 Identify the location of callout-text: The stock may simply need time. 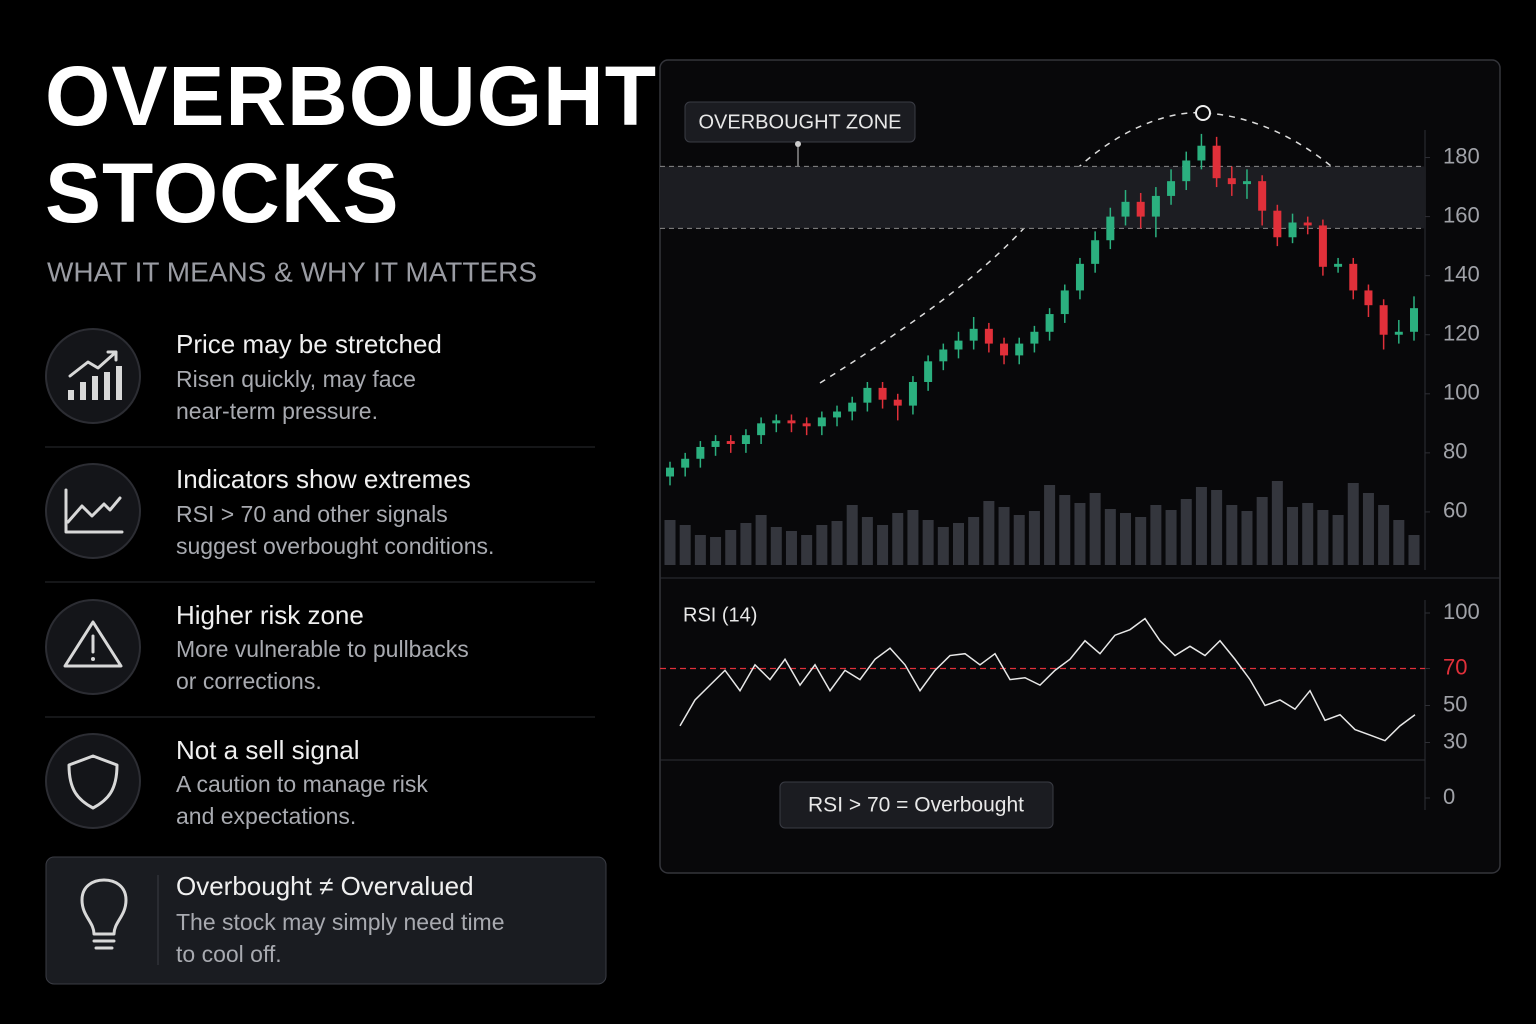
(340, 922).